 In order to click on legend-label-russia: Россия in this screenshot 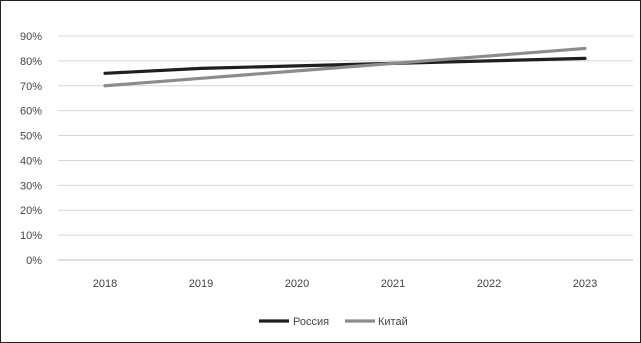, I will do `click(311, 322)`.